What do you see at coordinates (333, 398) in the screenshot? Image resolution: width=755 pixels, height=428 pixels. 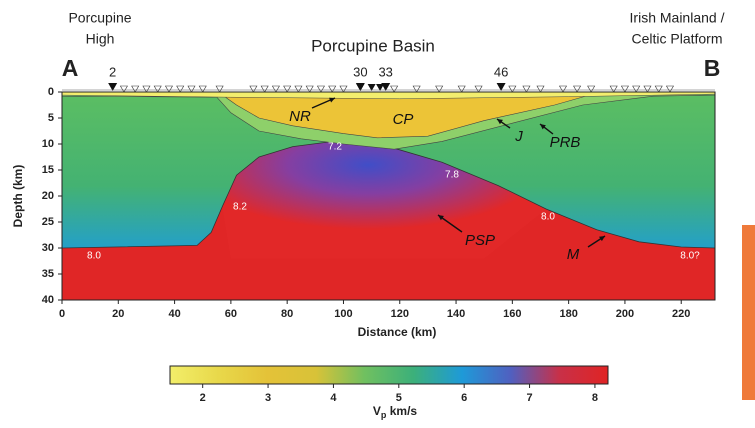 I see `colorbar-tick-label: 4` at bounding box center [333, 398].